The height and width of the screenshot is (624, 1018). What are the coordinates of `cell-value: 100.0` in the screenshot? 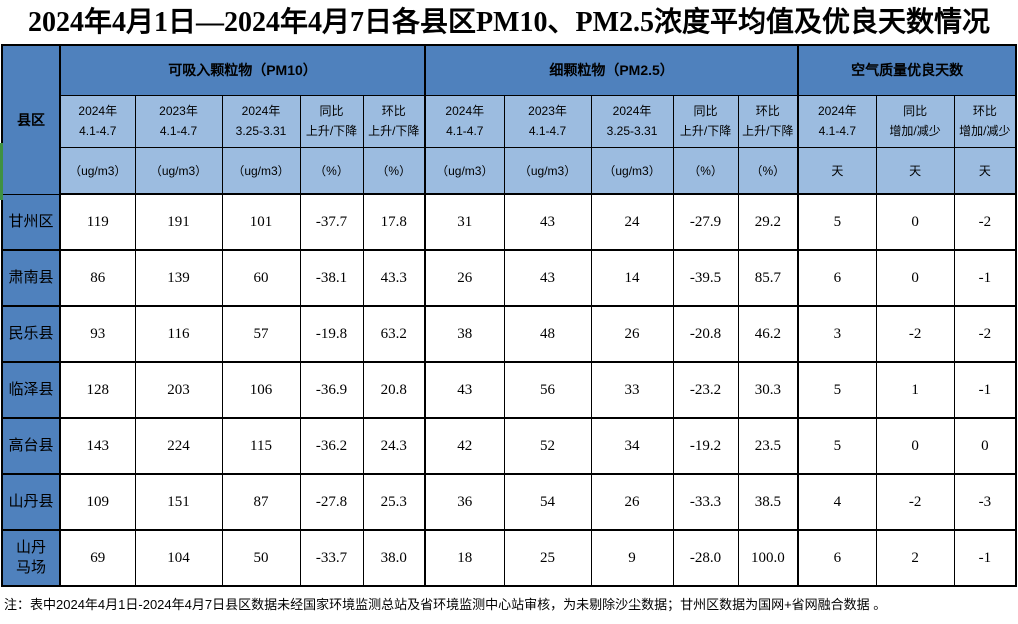 It's located at (768, 558).